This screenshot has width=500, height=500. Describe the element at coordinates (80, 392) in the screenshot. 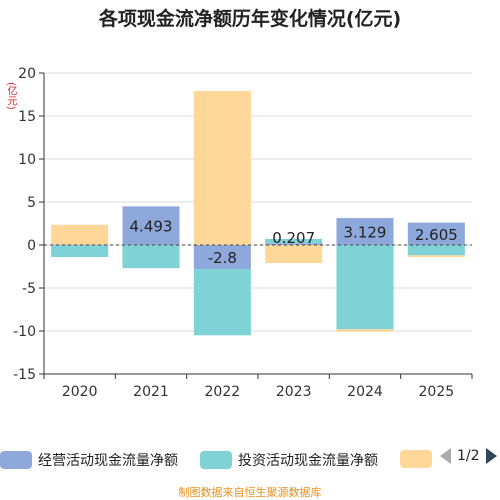

I see `x-tick-label: 2020` at that location.